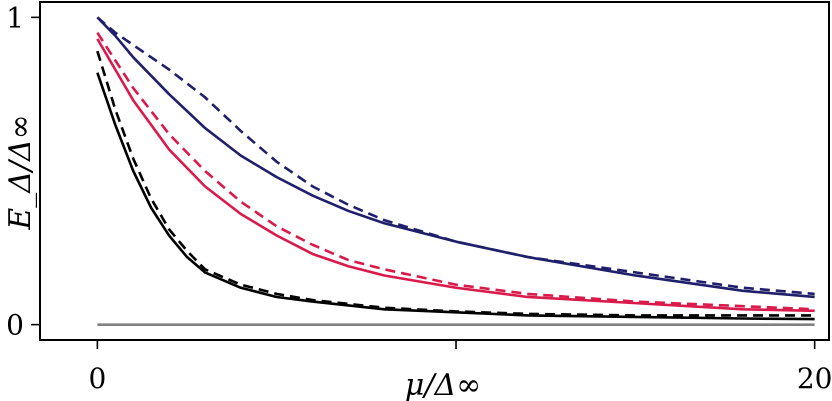 The height and width of the screenshot is (401, 832). I want to click on x-axis-label: μ/Δ∞, so click(443, 384).